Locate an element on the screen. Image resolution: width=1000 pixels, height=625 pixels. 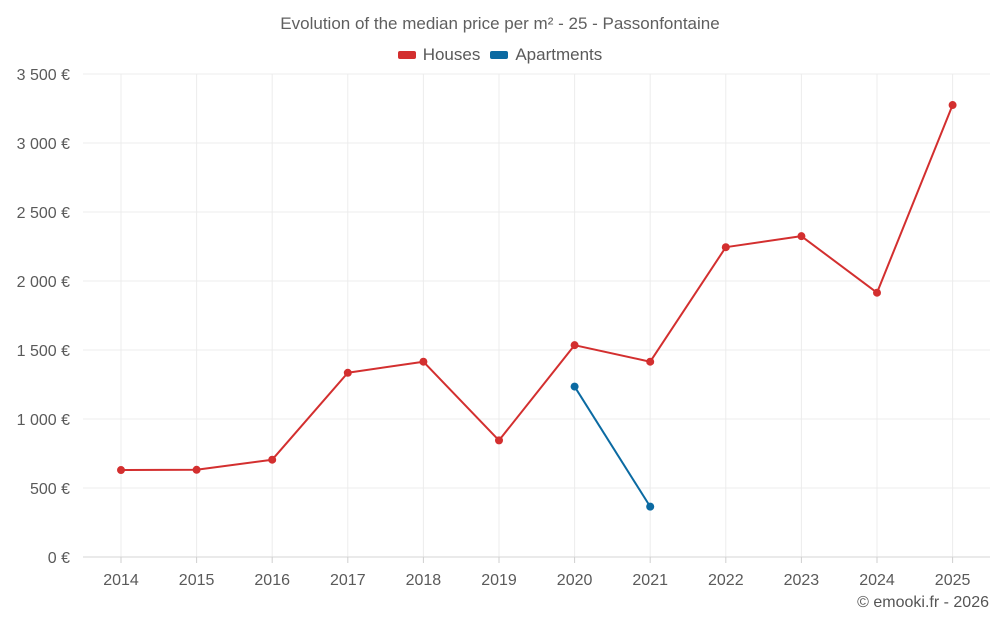
x-tick-label: 2014 is located at coordinates (121, 580).